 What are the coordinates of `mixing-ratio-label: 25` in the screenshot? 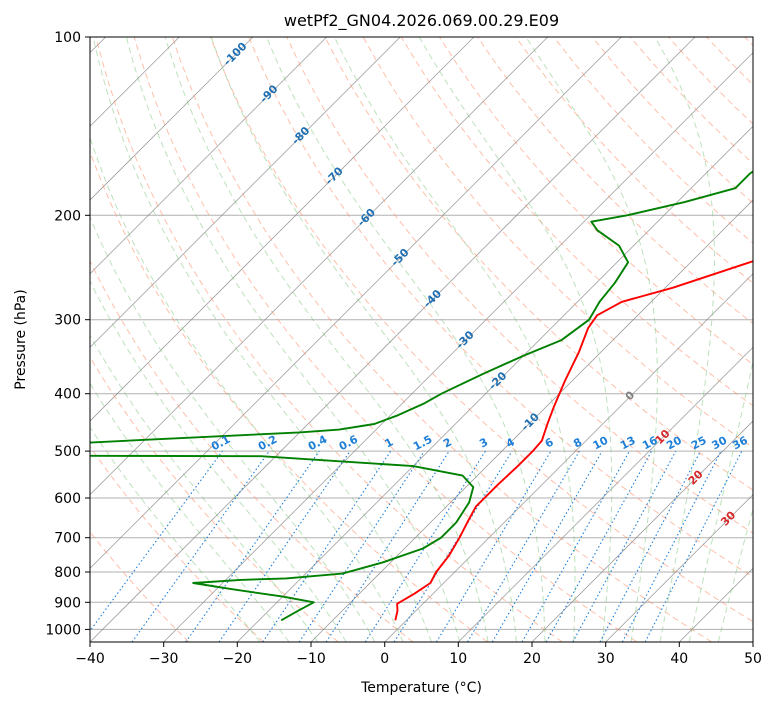 It's located at (699, 443).